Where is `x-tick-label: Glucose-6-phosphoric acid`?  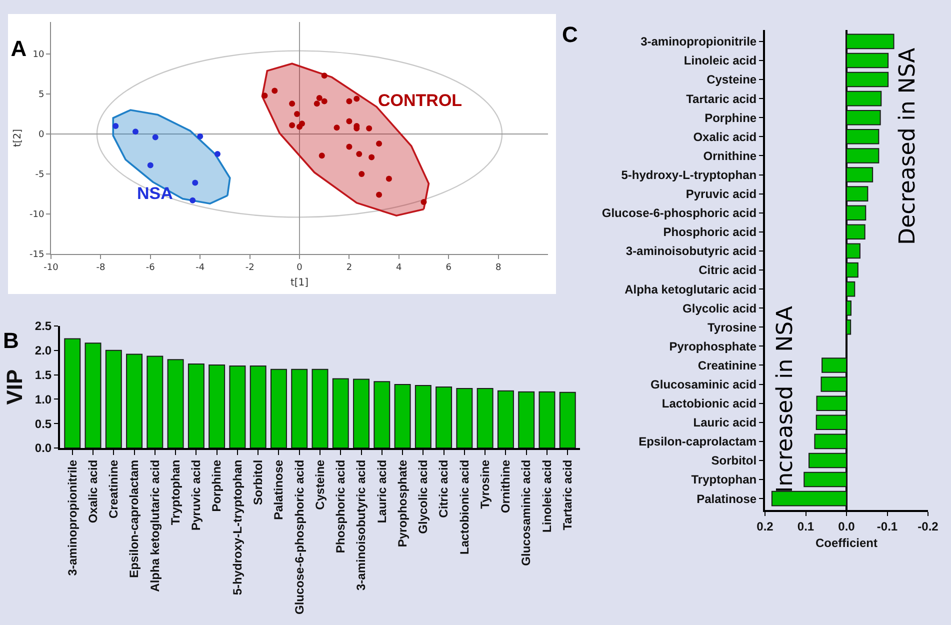
x-tick-label: Glucose-6-phosphoric acid is located at coordinates (299, 537).